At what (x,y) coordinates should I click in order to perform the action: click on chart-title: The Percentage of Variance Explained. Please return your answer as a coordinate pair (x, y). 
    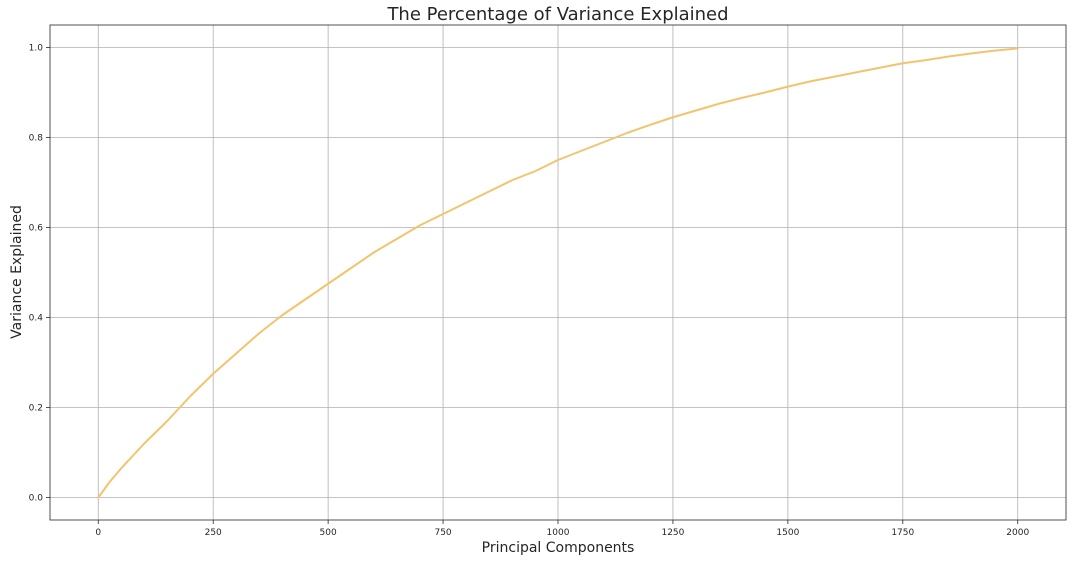
    Looking at the image, I should click on (557, 14).